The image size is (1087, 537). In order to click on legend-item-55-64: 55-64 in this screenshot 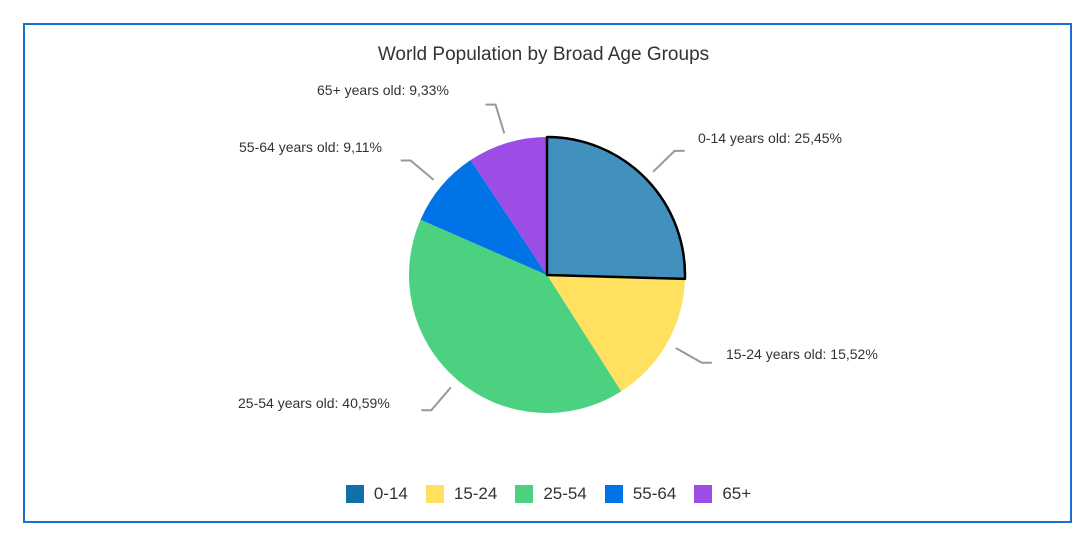, I will do `click(640, 494)`.